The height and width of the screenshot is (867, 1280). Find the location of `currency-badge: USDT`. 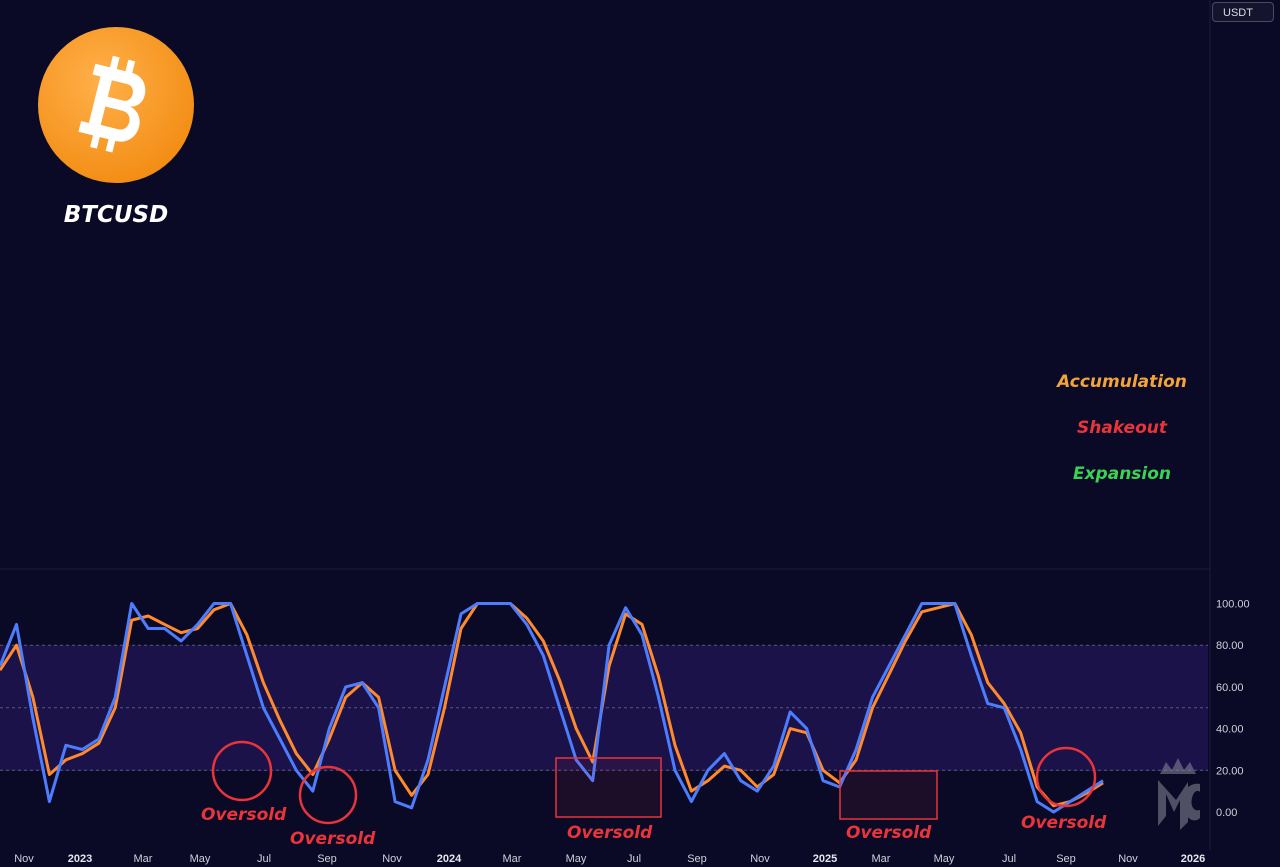

currency-badge: USDT is located at coordinates (1243, 12).